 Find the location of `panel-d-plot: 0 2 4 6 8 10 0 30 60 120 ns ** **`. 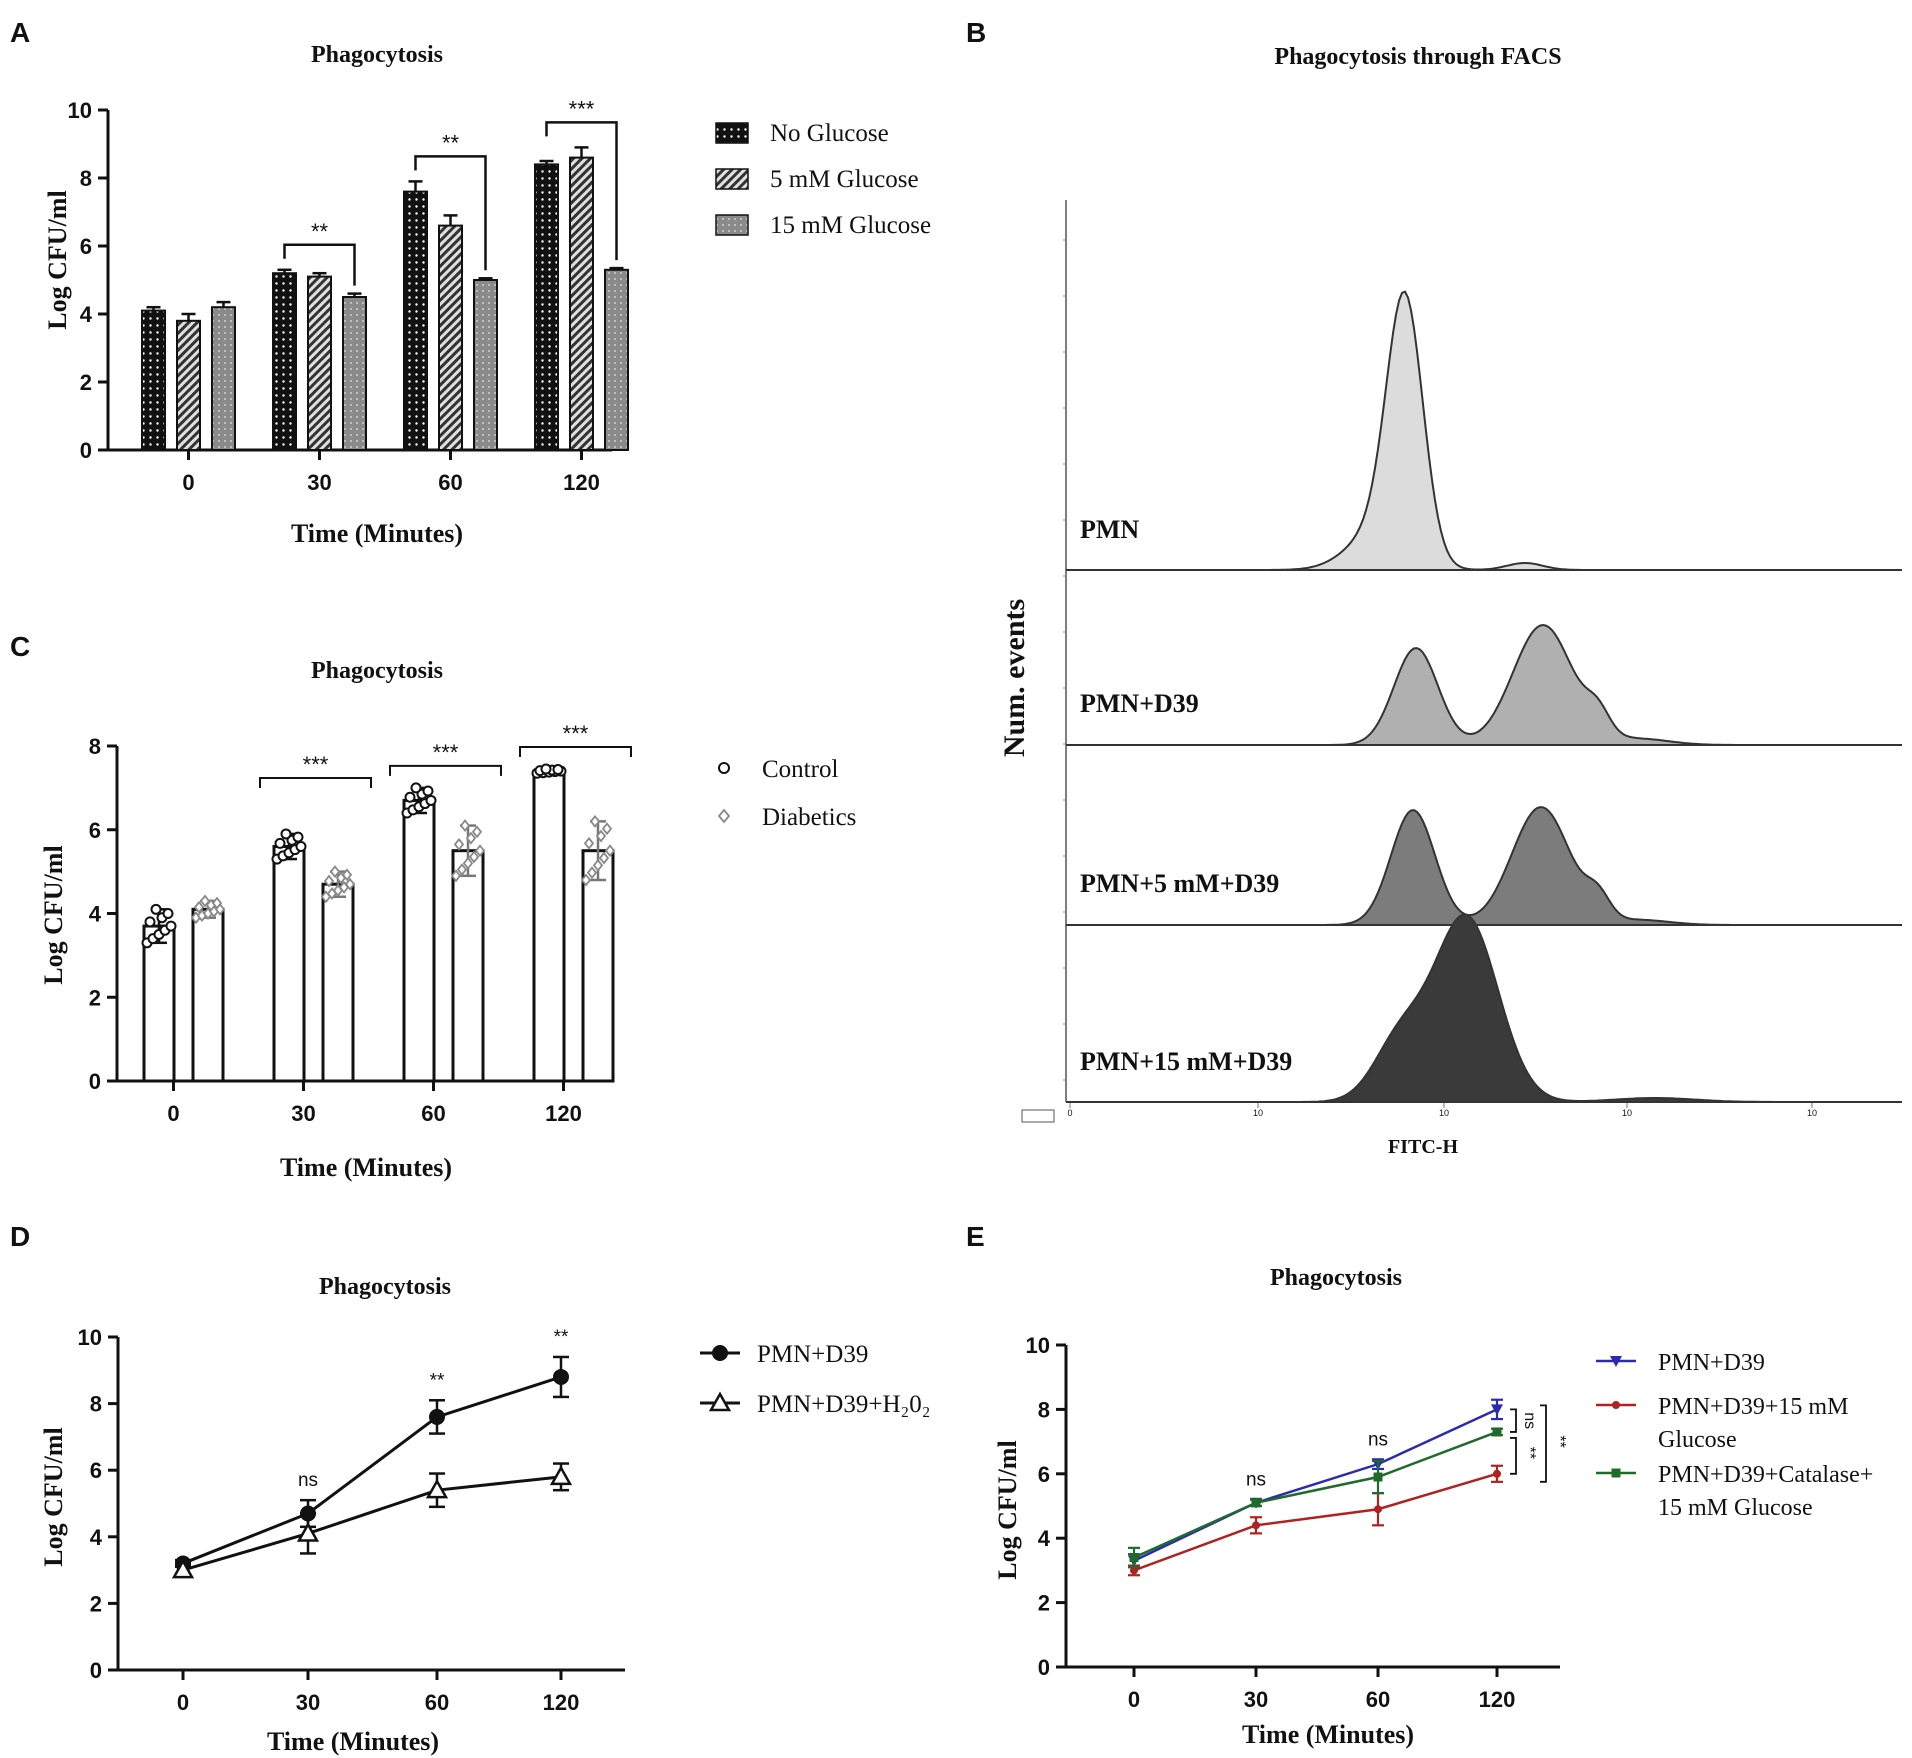

panel-d-plot: 0 2 4 6 8 10 0 30 60 120 ns ** ** is located at coordinates (351, 1520).